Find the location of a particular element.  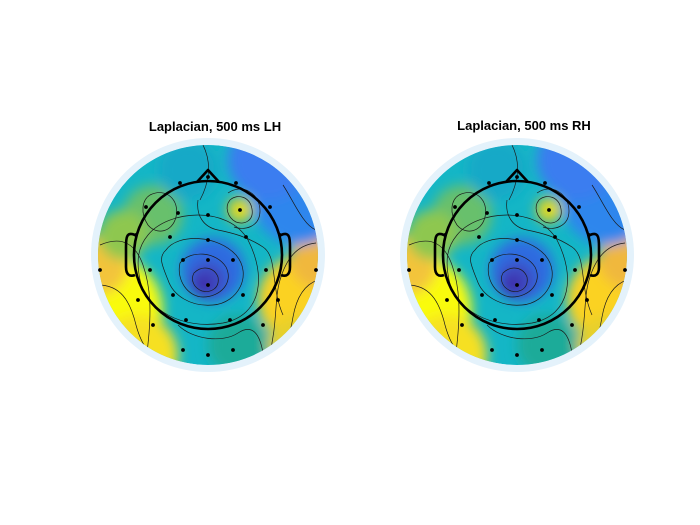

plot-title: Laplacian, 500 ms RH is located at coordinates (524, 125).